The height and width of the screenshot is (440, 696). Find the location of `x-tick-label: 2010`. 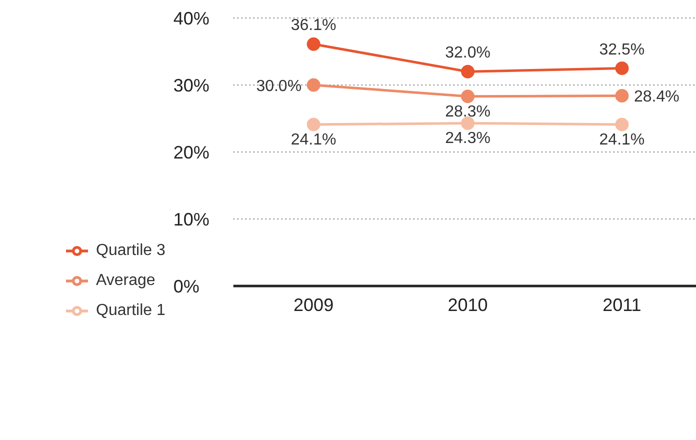

x-tick-label: 2010 is located at coordinates (468, 304).